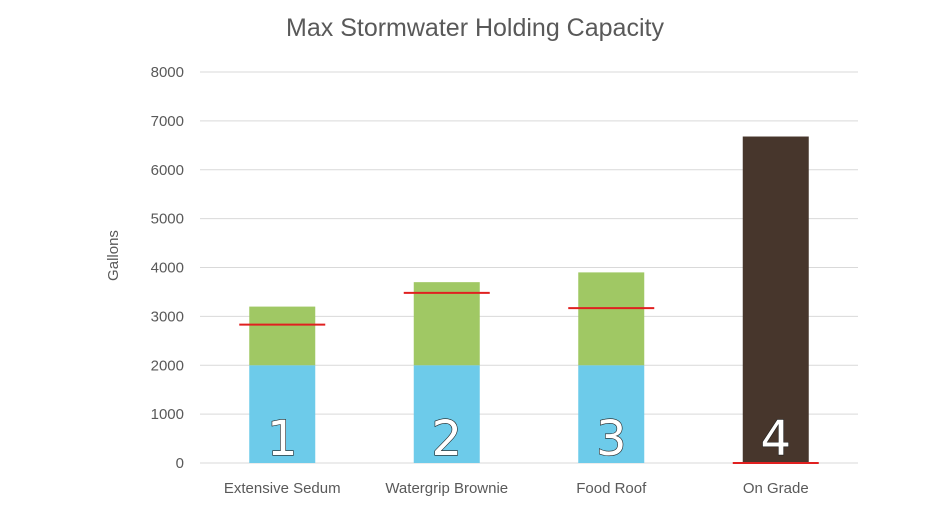 This screenshot has width=950, height=514. Describe the element at coordinates (446, 488) in the screenshot. I see `x-category-label: Watergrip Brownie` at that location.